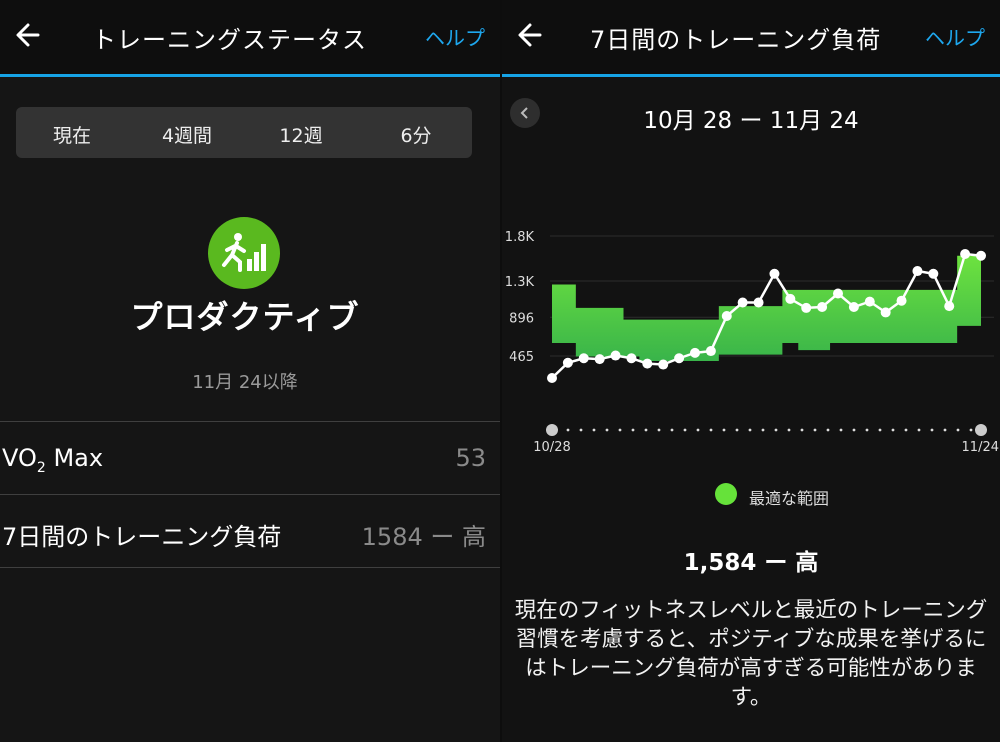 Image resolution: width=1000 pixels, height=742 pixels. Describe the element at coordinates (245, 382) in the screenshot. I see `status-since: 11月 24以降` at that location.